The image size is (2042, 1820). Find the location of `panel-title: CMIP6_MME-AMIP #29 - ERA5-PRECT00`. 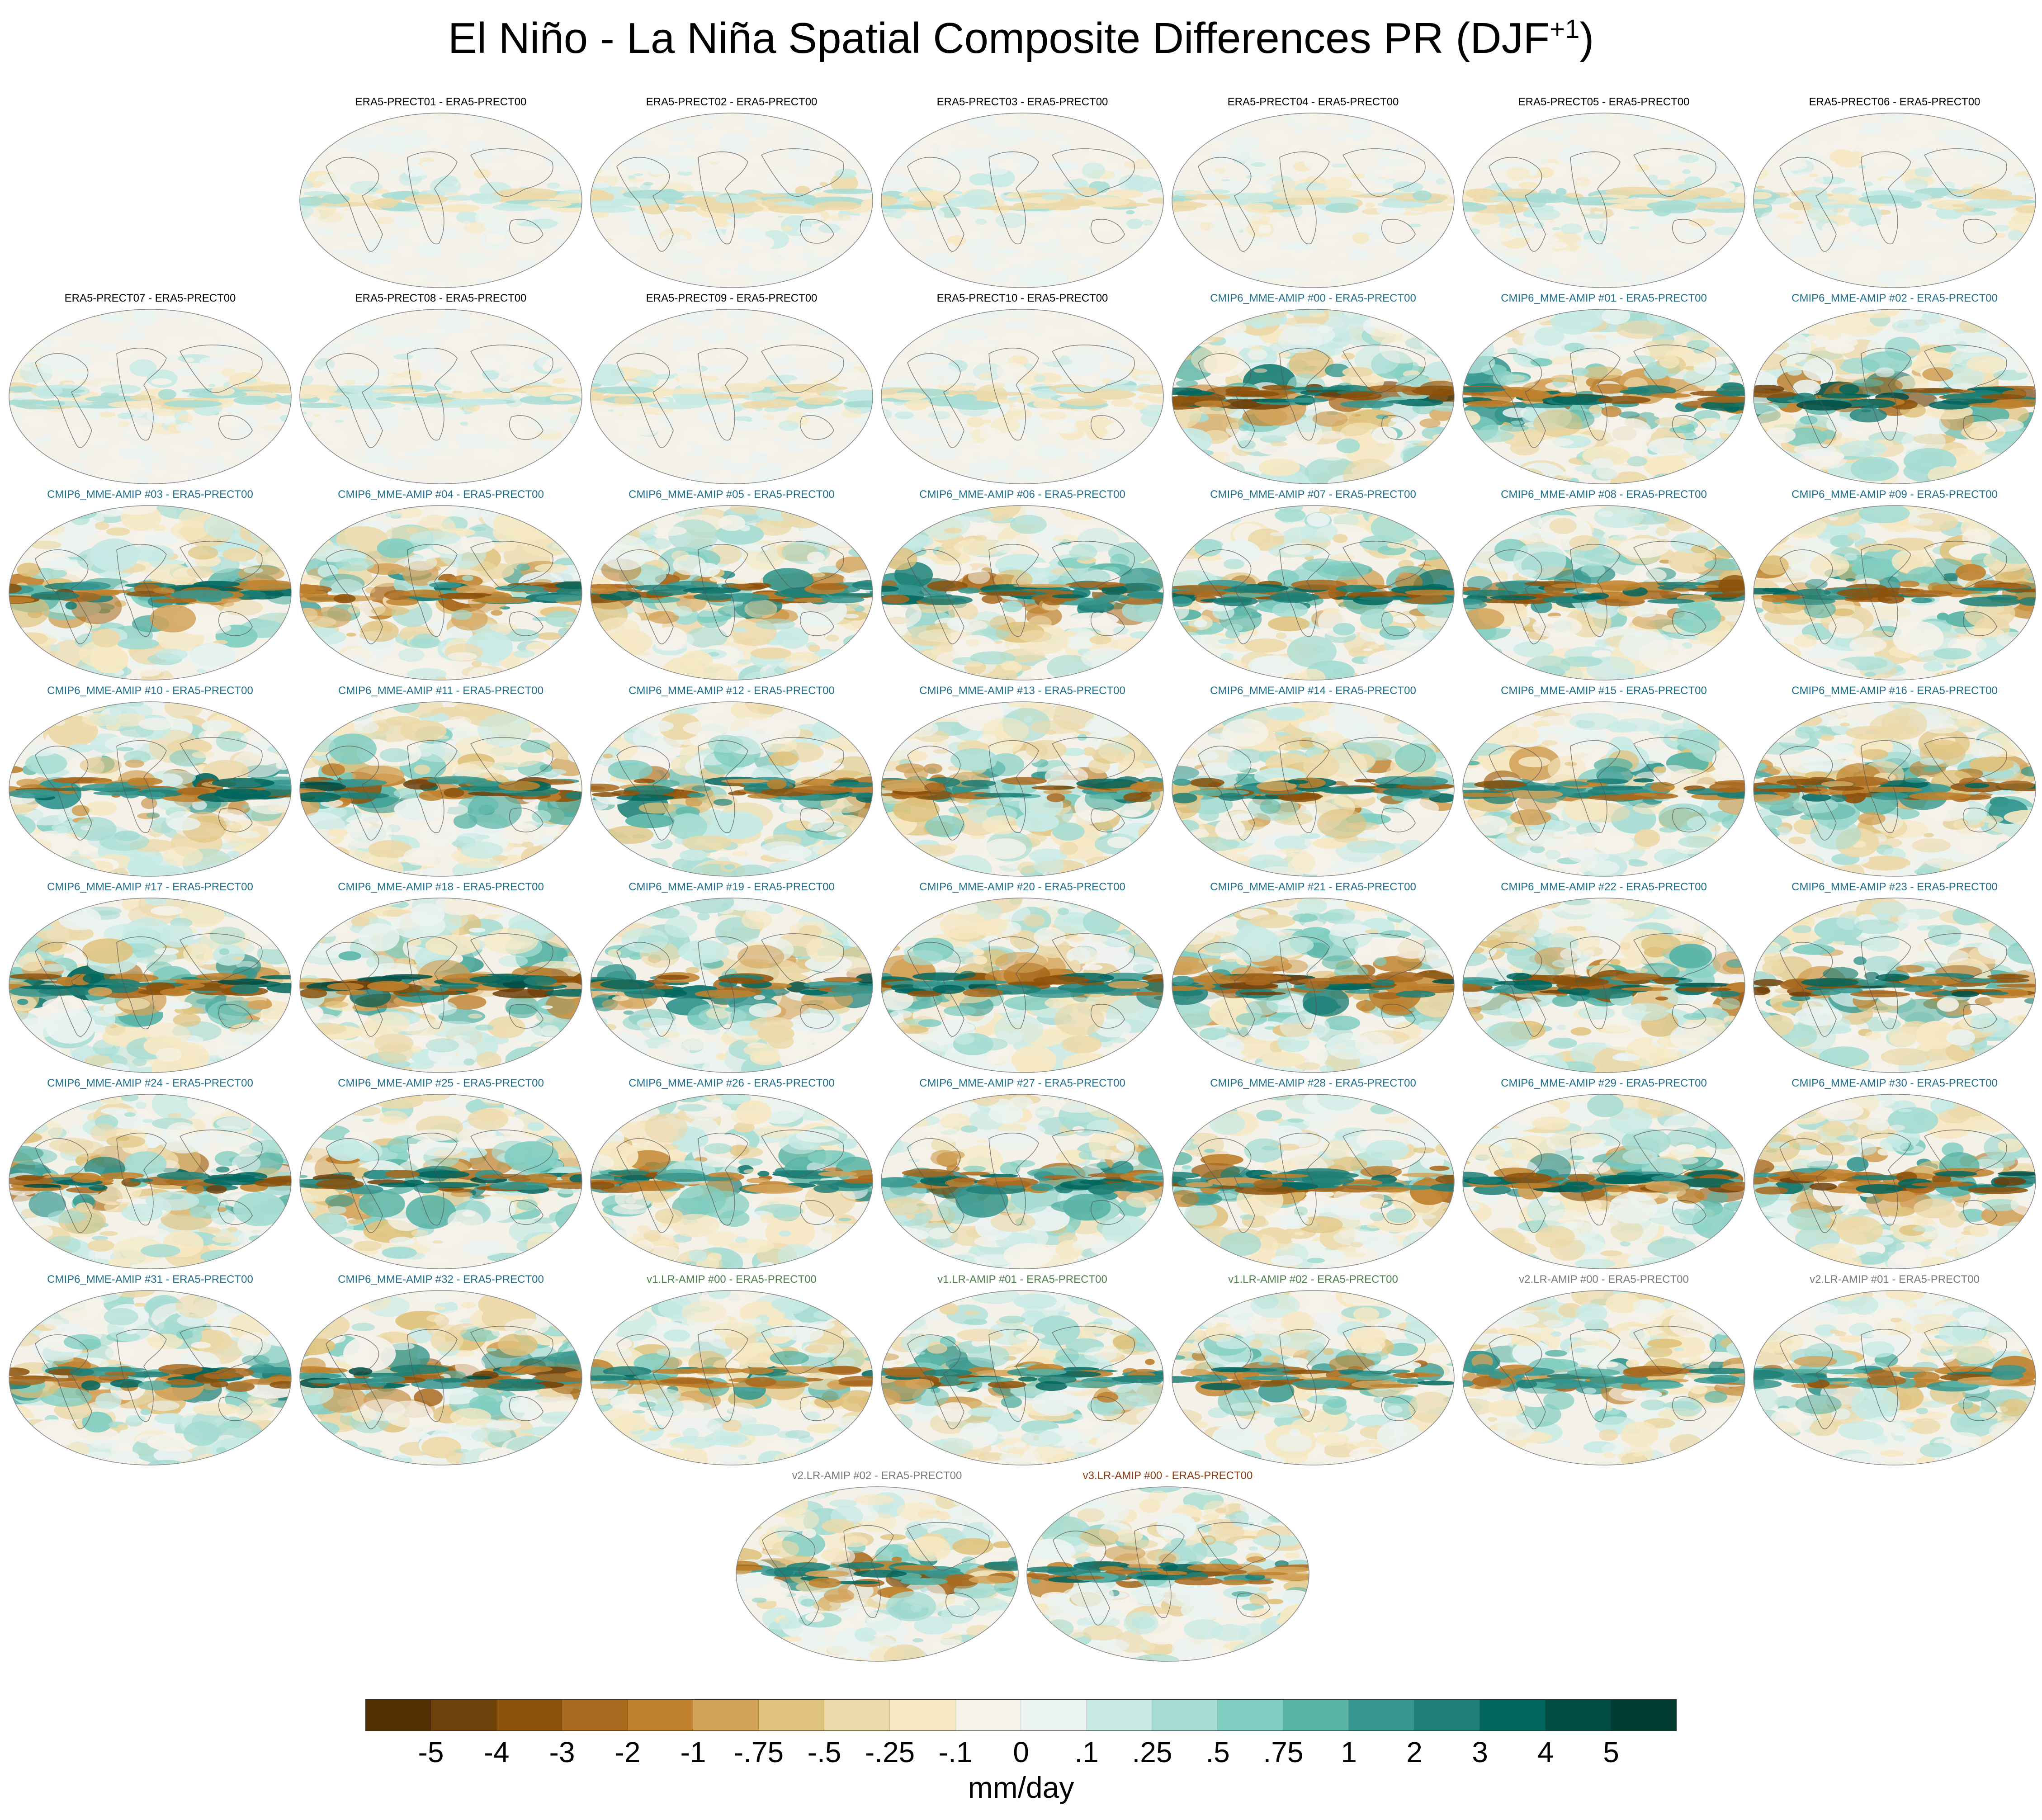

panel-title: CMIP6_MME-AMIP #29 - ERA5-PRECT00 is located at coordinates (1604, 1083).